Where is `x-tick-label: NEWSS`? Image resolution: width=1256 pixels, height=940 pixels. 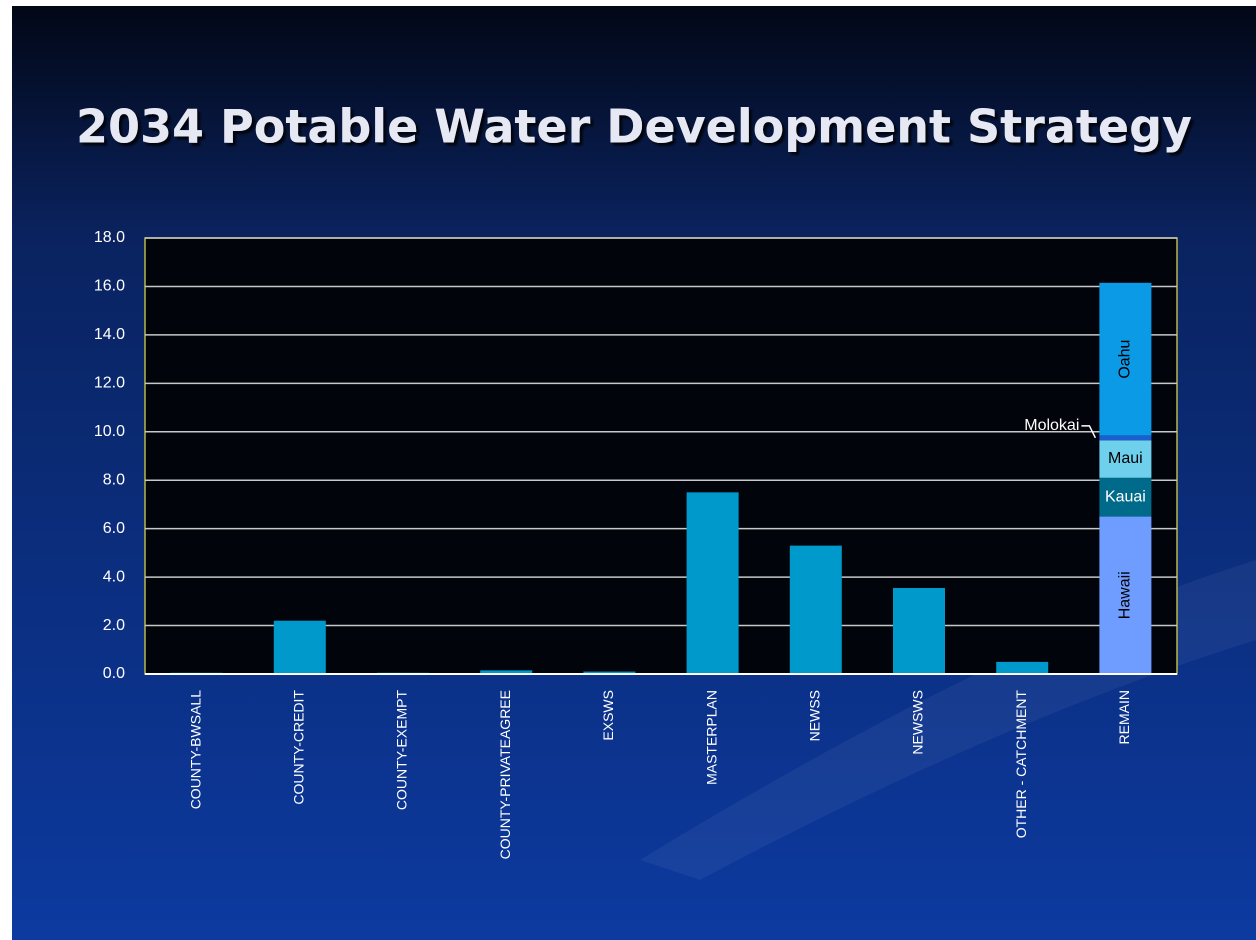
x-tick-label: NEWSS is located at coordinates (815, 715).